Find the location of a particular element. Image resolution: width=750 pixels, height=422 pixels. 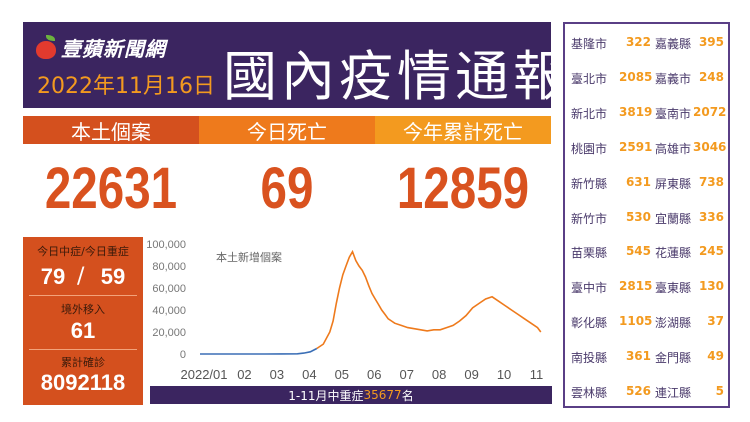

city-value: 395 is located at coordinates (711, 42).